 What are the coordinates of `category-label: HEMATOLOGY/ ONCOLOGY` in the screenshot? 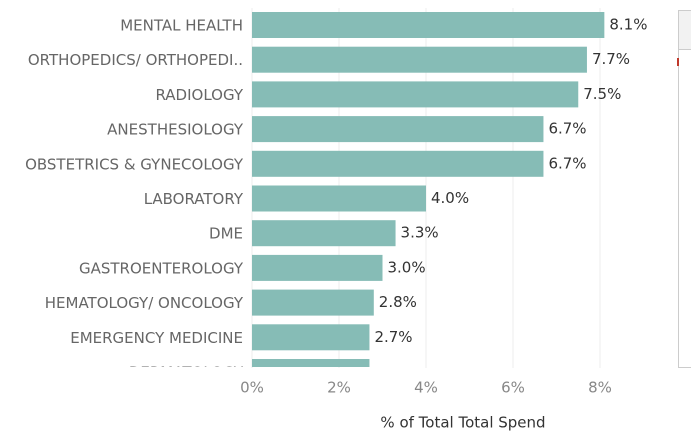 It's located at (144, 303).